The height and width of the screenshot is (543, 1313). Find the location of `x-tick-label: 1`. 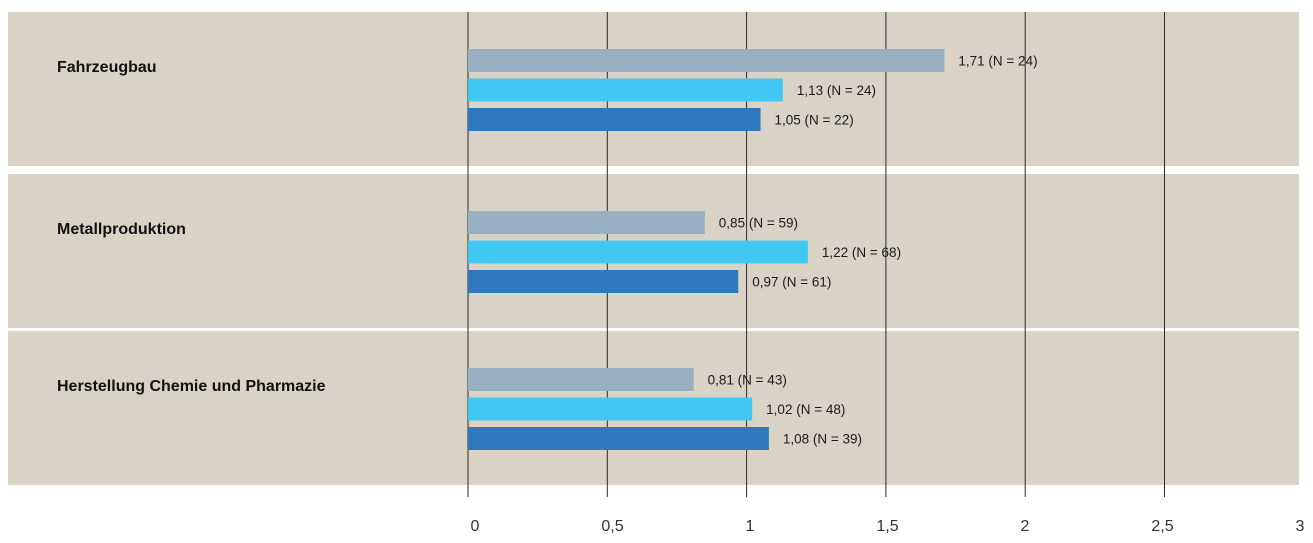

x-tick-label: 1 is located at coordinates (750, 526).